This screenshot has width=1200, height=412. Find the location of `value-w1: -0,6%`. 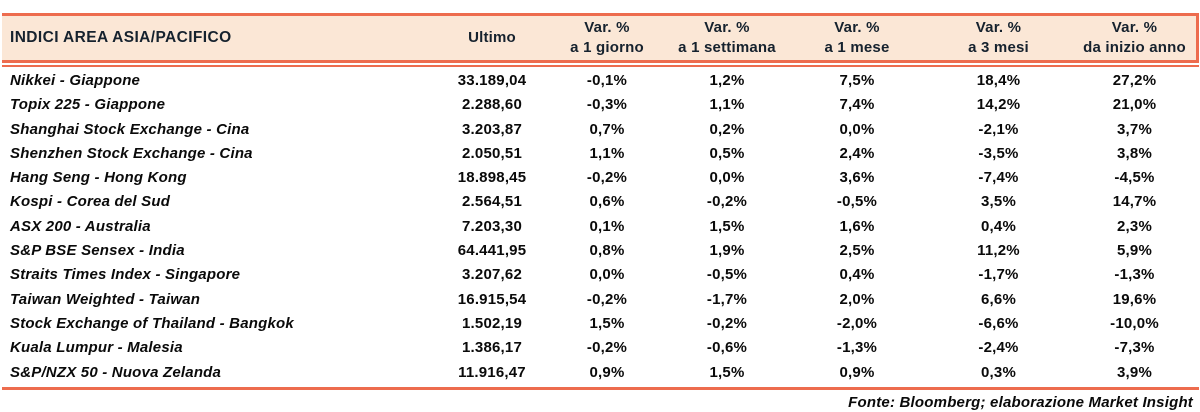

value-w1: -0,6% is located at coordinates (727, 348).